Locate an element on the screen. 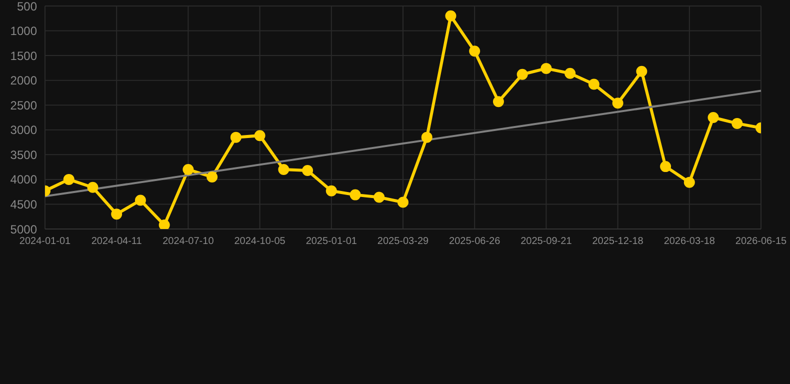 The width and height of the screenshot is (790, 384). y-tick-label: 5000 is located at coordinates (24, 229).